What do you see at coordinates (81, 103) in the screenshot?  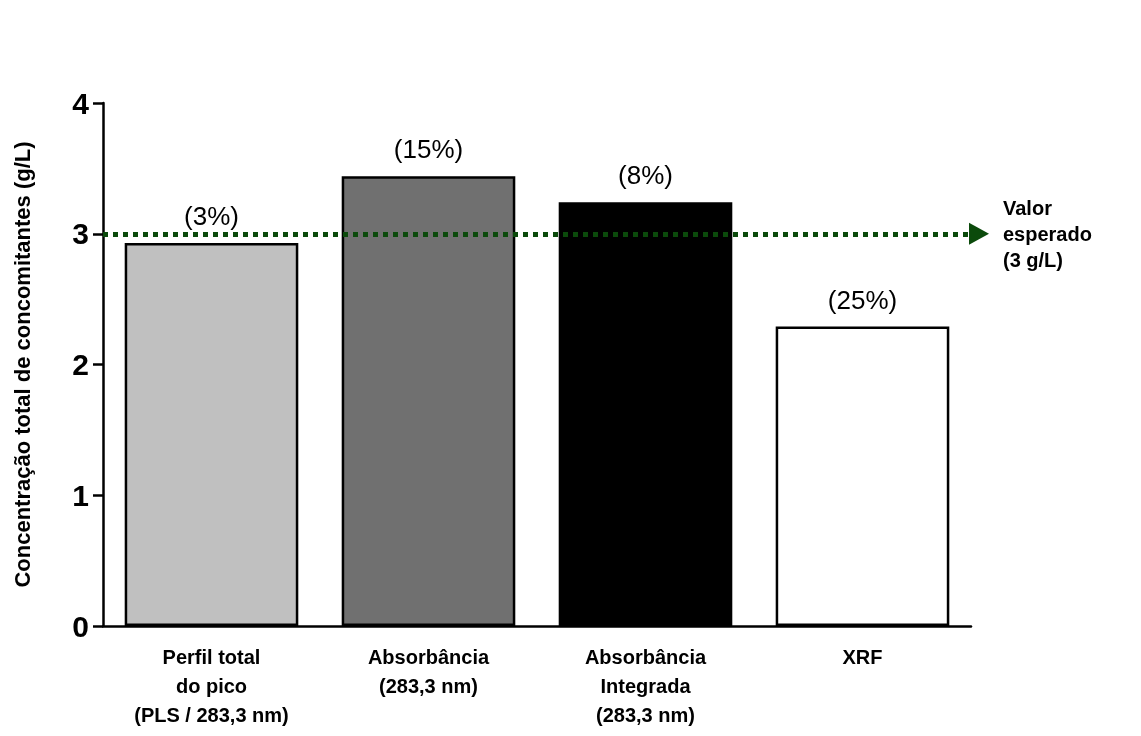 I see `y-tick-label: 4` at bounding box center [81, 103].